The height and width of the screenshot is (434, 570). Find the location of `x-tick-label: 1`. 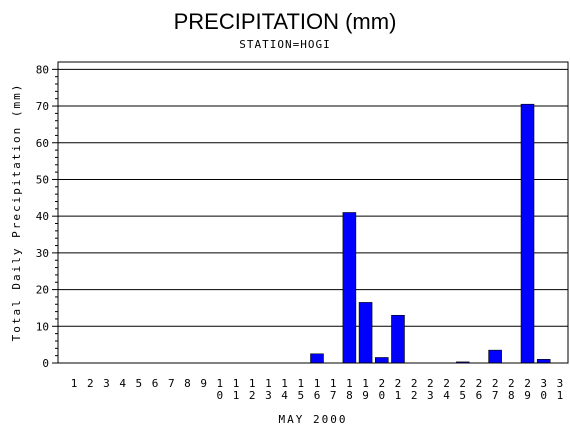

x-tick-label: 1 is located at coordinates (74, 383).